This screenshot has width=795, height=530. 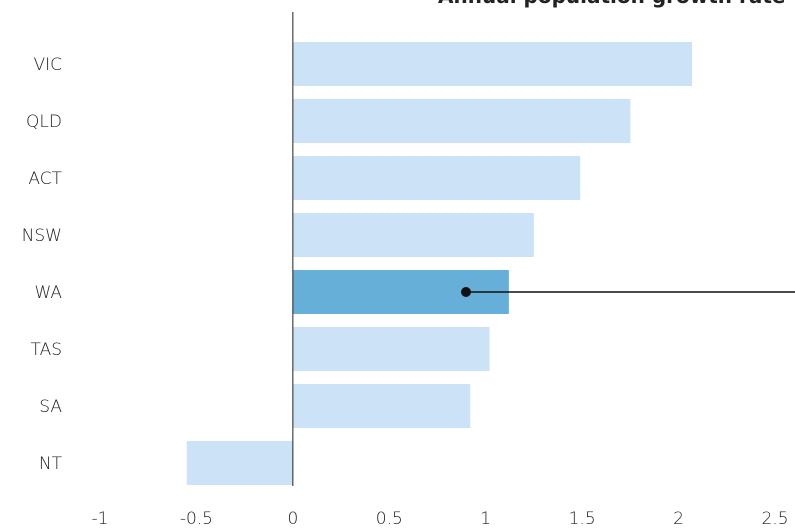 What do you see at coordinates (774, 519) in the screenshot?
I see `x-tick-label: 2.5` at bounding box center [774, 519].